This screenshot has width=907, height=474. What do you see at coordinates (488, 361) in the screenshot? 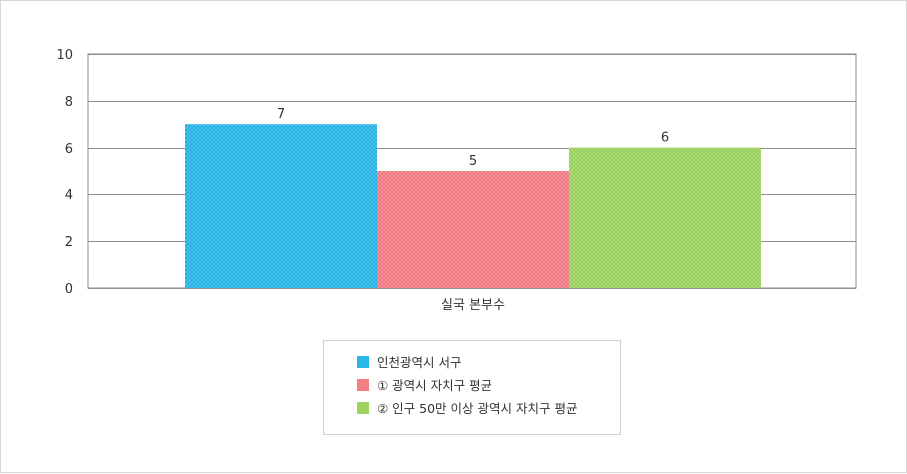
I see `legend-item-series-1: 인천광역시 서구` at bounding box center [488, 361].